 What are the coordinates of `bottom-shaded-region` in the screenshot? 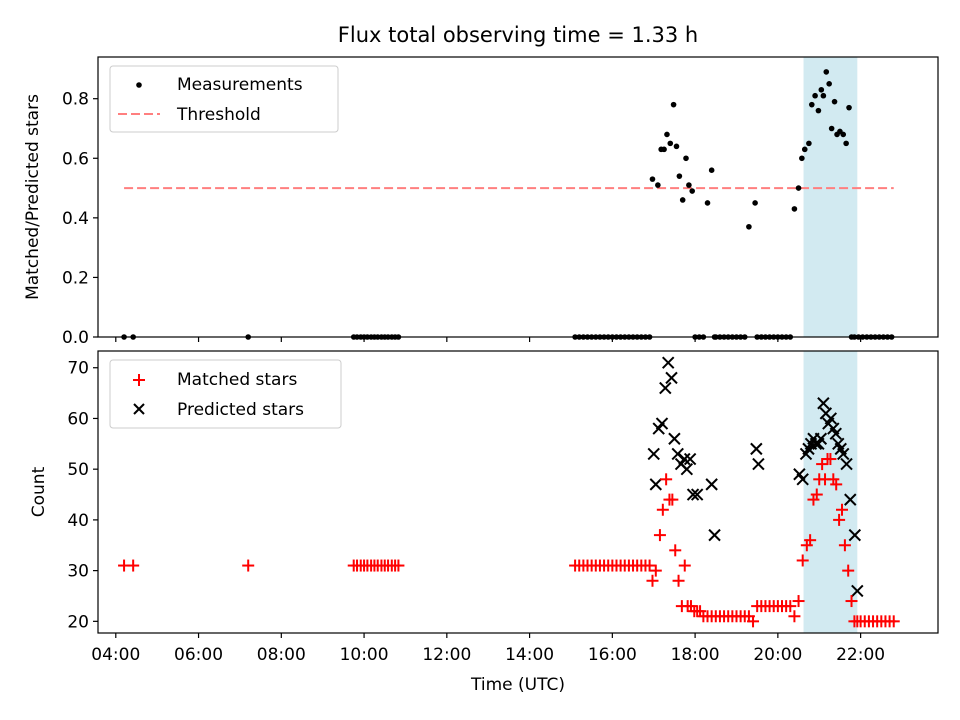 It's located at (830, 492).